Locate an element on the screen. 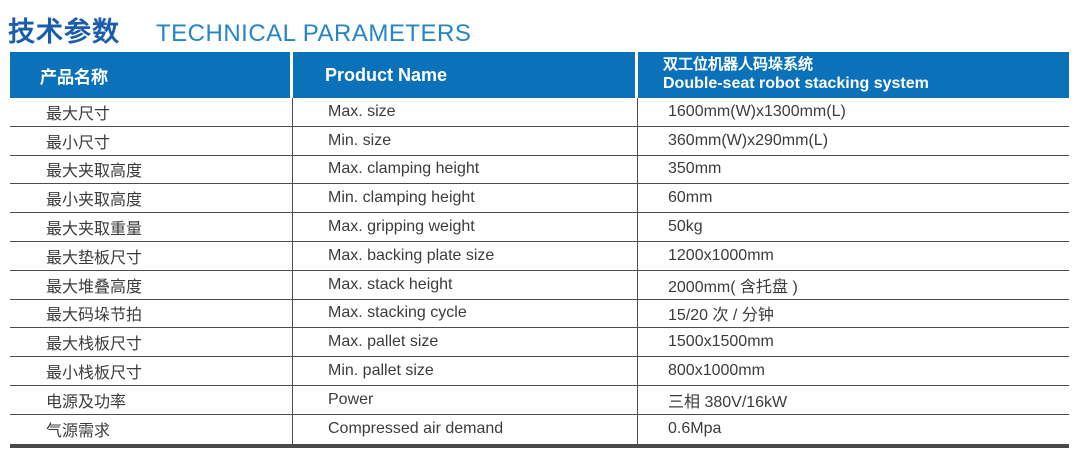  param-name-zh-cell: 最小栈板尺寸 is located at coordinates (151, 371).